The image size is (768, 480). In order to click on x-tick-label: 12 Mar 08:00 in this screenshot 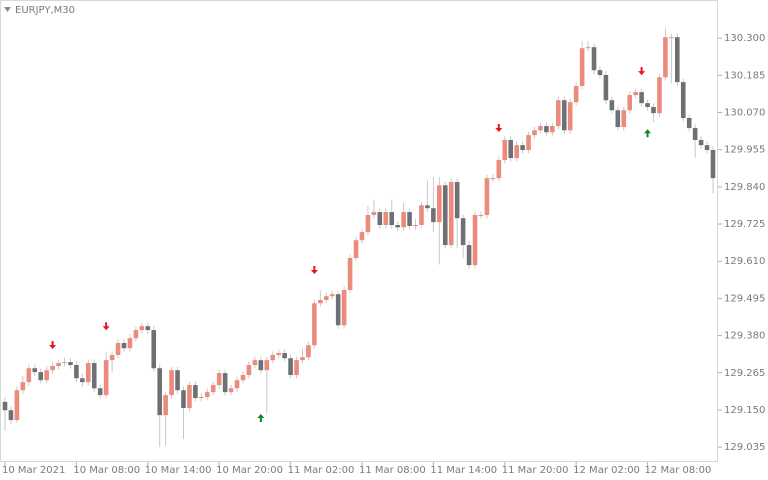, I will do `click(678, 470)`.